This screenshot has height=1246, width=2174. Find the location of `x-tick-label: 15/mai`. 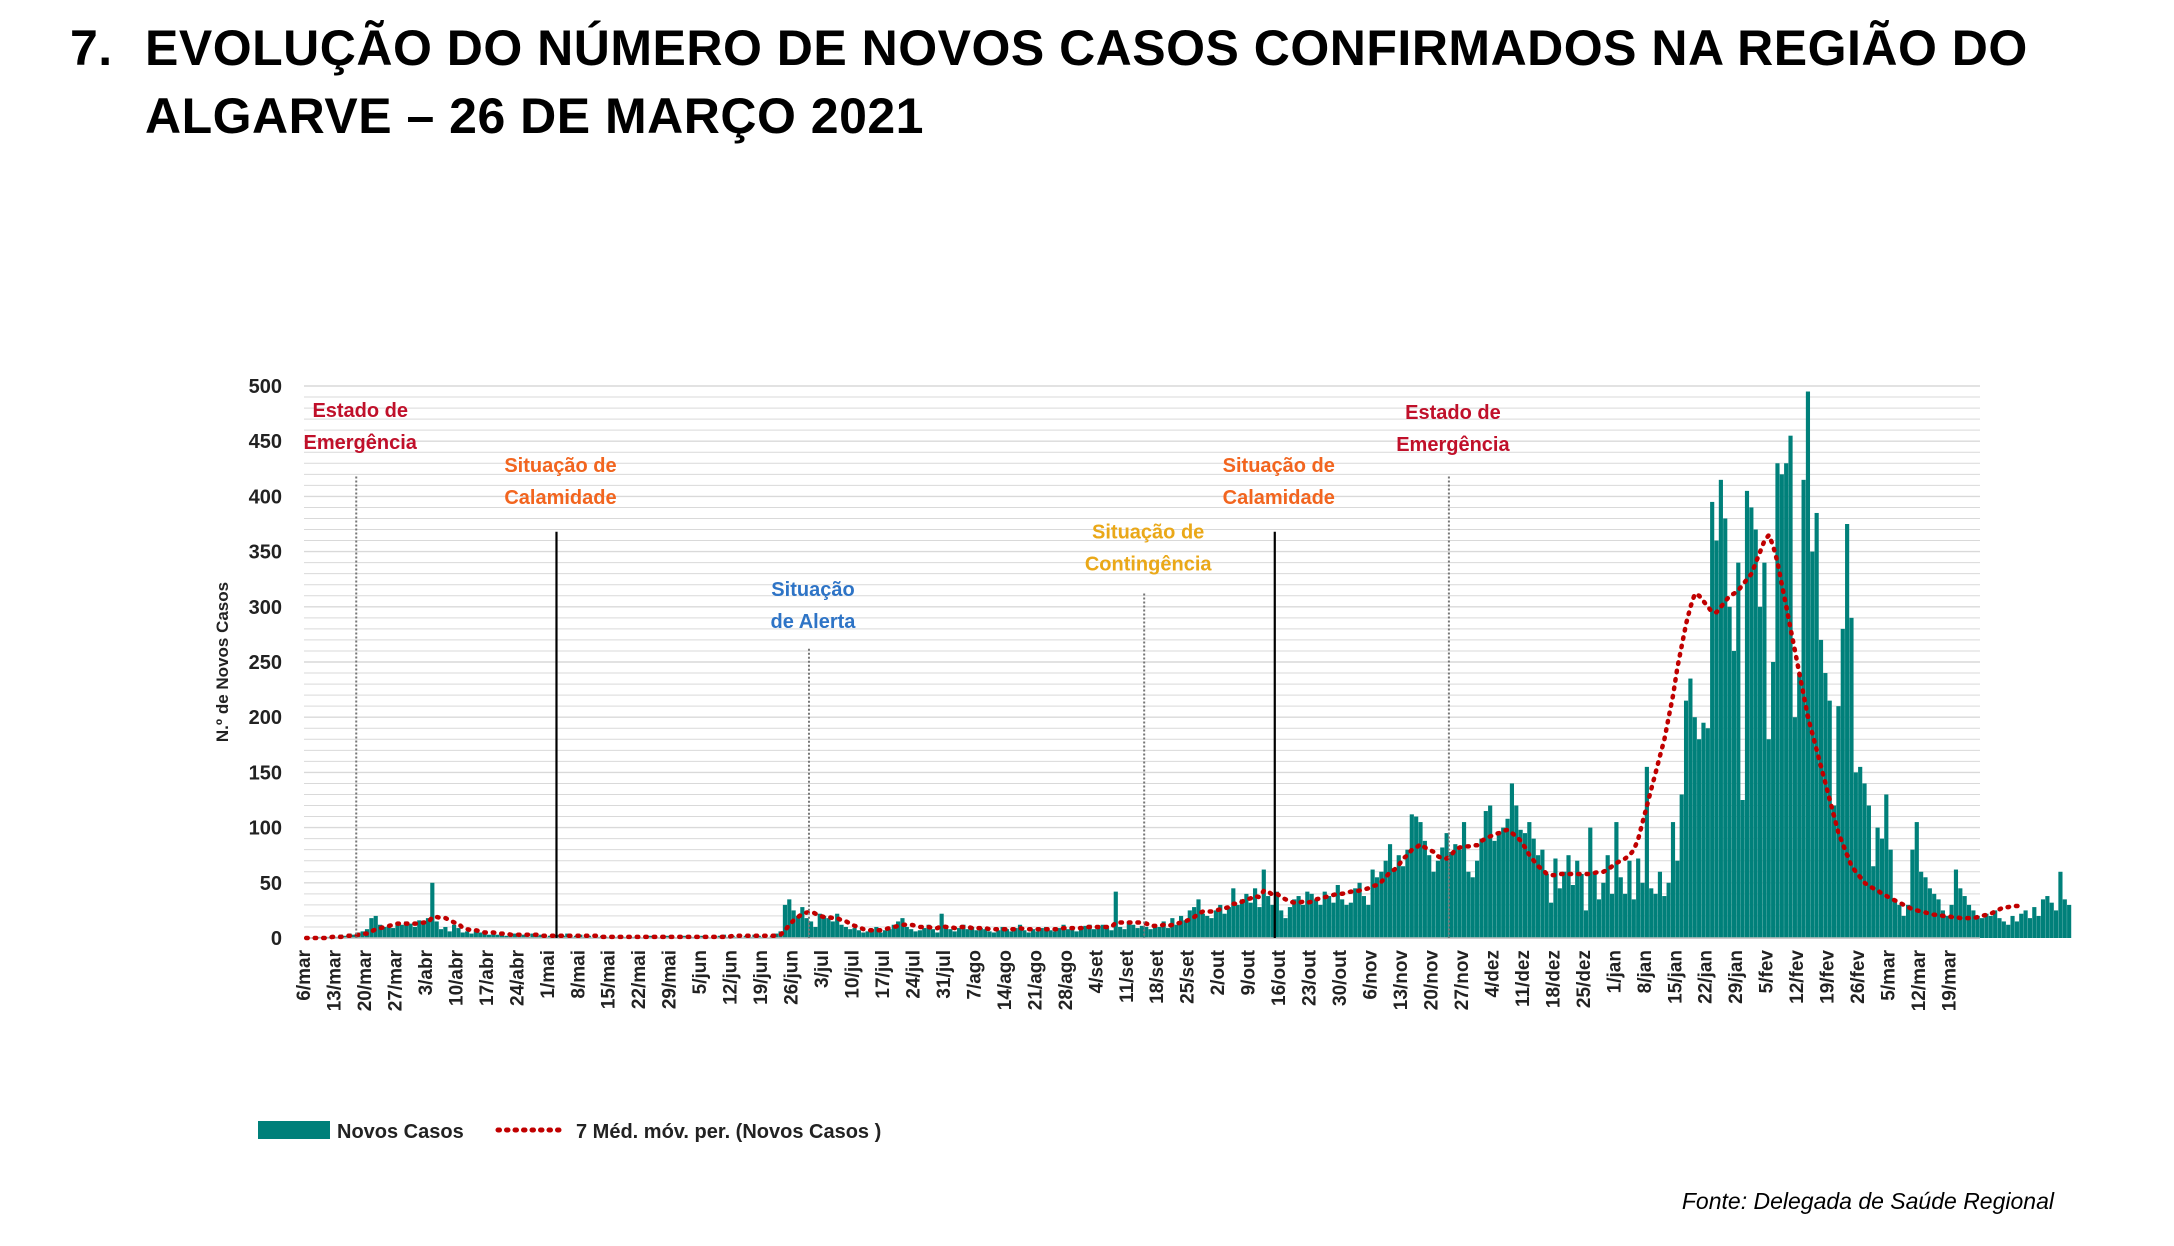

x-tick-label: 15/mai is located at coordinates (609, 979).